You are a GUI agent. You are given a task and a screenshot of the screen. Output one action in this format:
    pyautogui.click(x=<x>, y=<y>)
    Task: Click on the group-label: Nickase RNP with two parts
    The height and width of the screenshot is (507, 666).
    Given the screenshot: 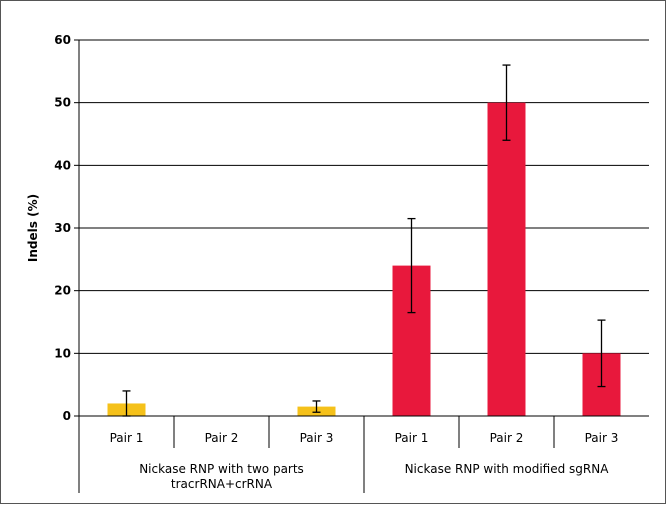 What is the action you would take?
    pyautogui.click(x=221, y=469)
    